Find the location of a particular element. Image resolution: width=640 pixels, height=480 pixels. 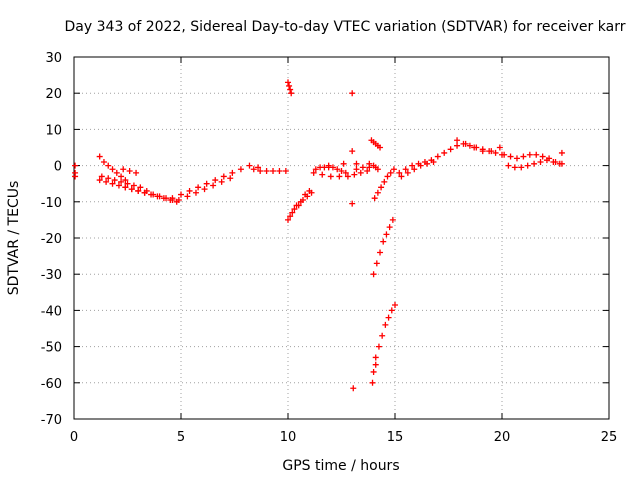

y-axis-label: SDTVAR / TECUs is located at coordinates (14, 238).